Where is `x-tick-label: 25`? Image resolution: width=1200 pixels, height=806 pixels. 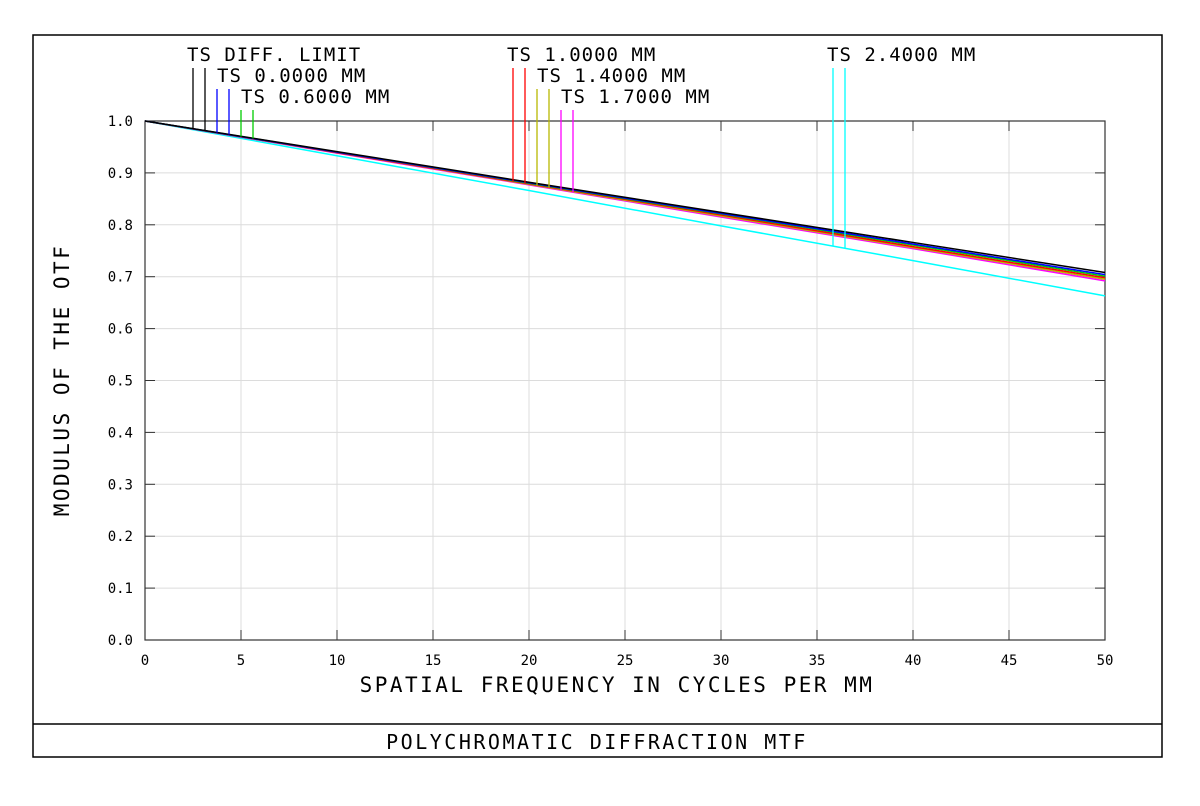
x-tick-label: 25 is located at coordinates (625, 661).